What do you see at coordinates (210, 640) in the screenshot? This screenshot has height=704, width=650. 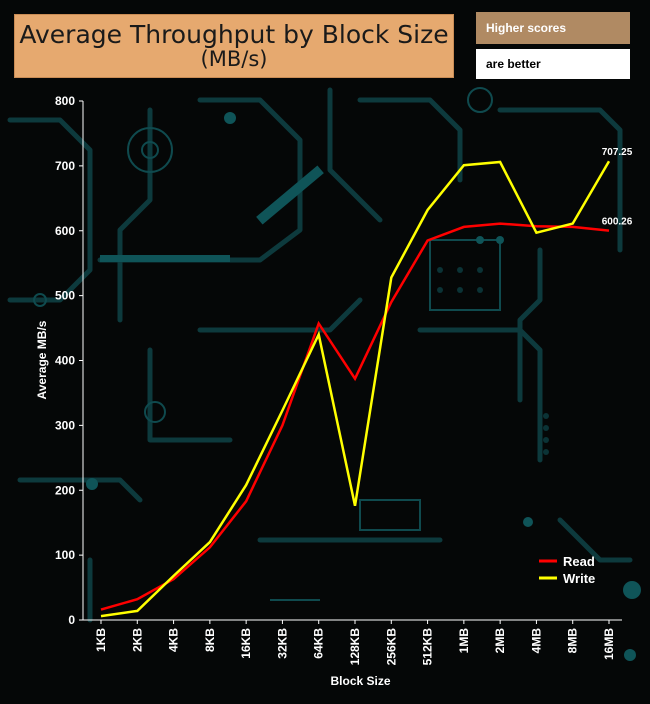 I see `x-tick-label: 8KB` at bounding box center [210, 640].